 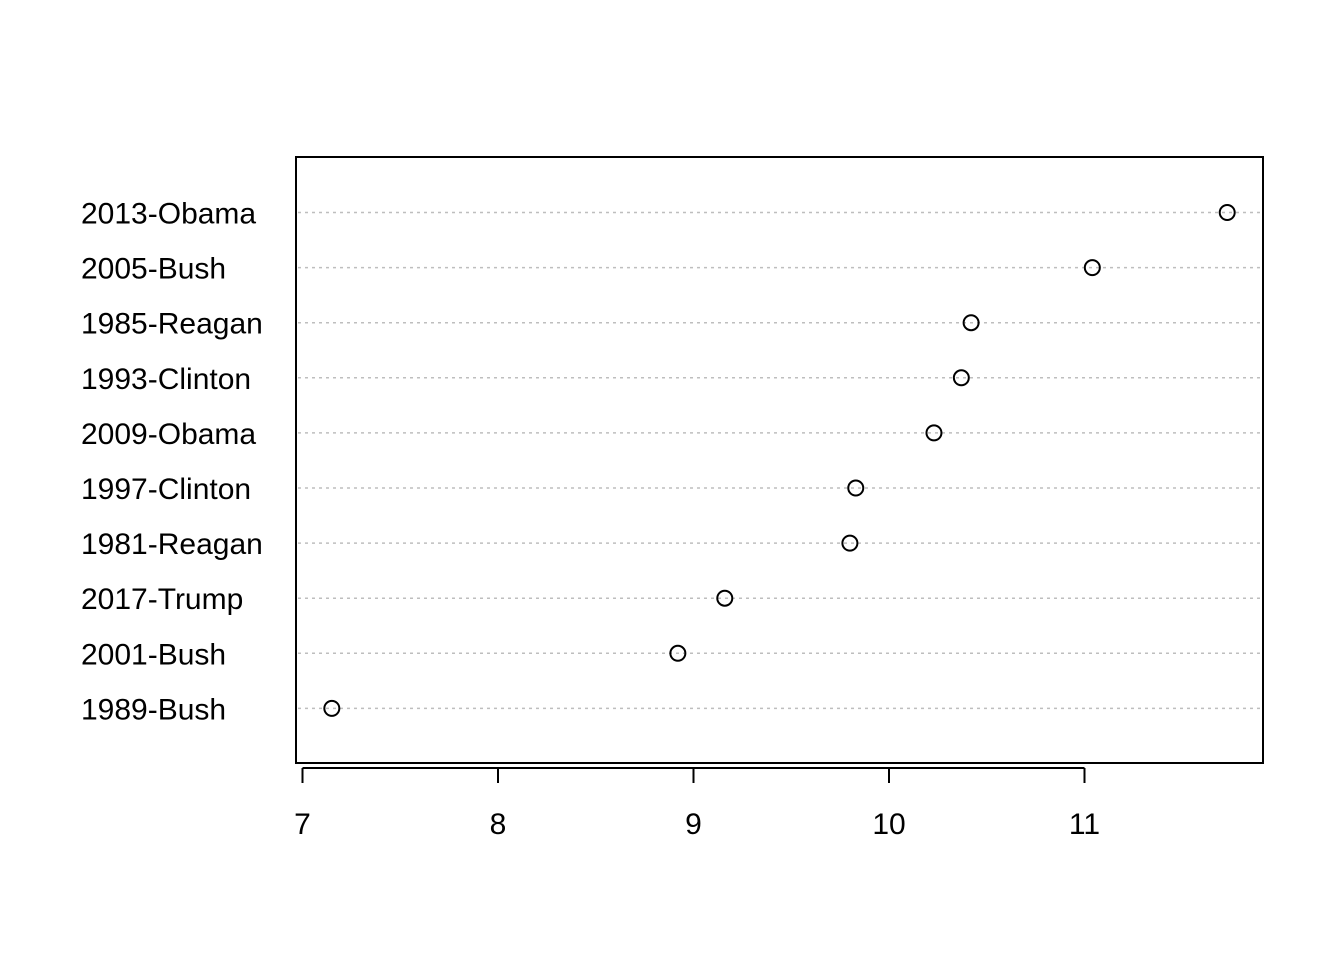 What do you see at coordinates (166, 379) in the screenshot?
I see `category-label: 1993-Clinton` at bounding box center [166, 379].